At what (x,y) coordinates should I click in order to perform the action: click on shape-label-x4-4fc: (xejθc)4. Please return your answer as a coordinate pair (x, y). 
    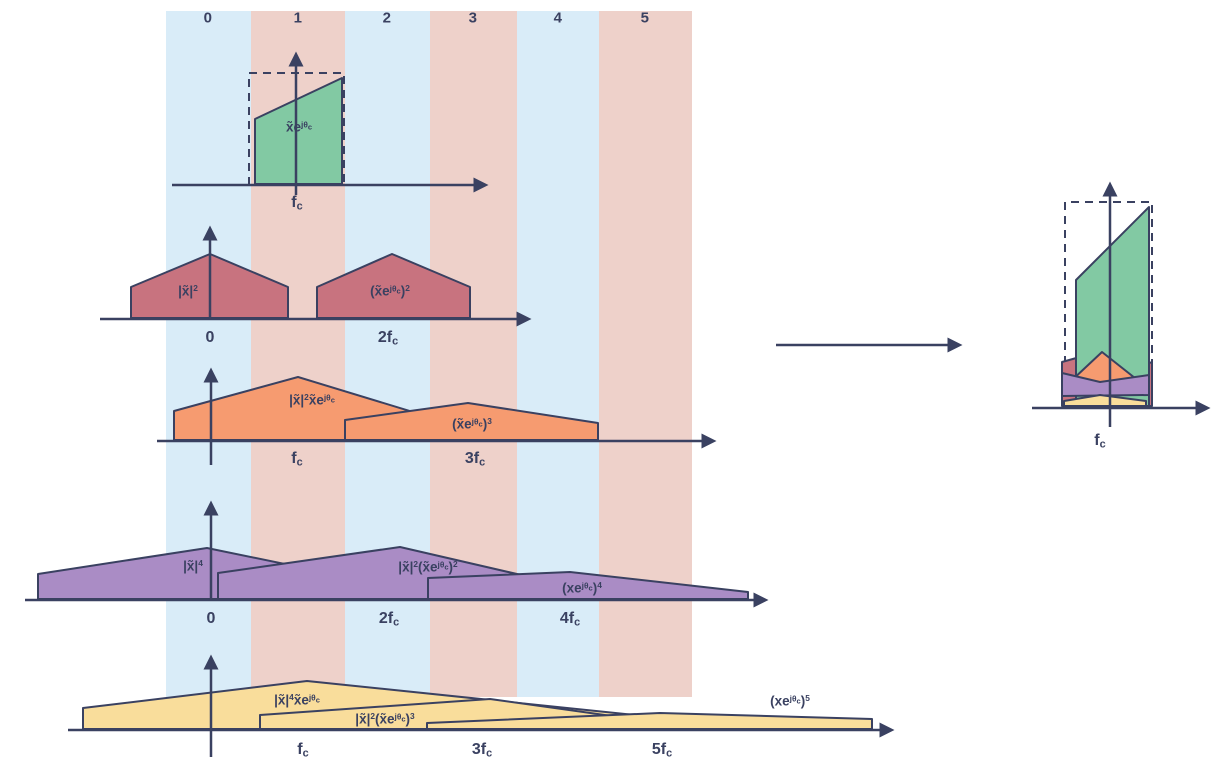
    Looking at the image, I should click on (582, 588).